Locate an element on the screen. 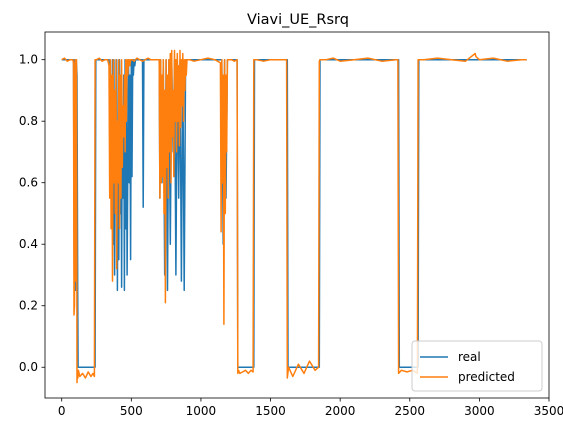  x-tick-label: 0 is located at coordinates (62, 411).